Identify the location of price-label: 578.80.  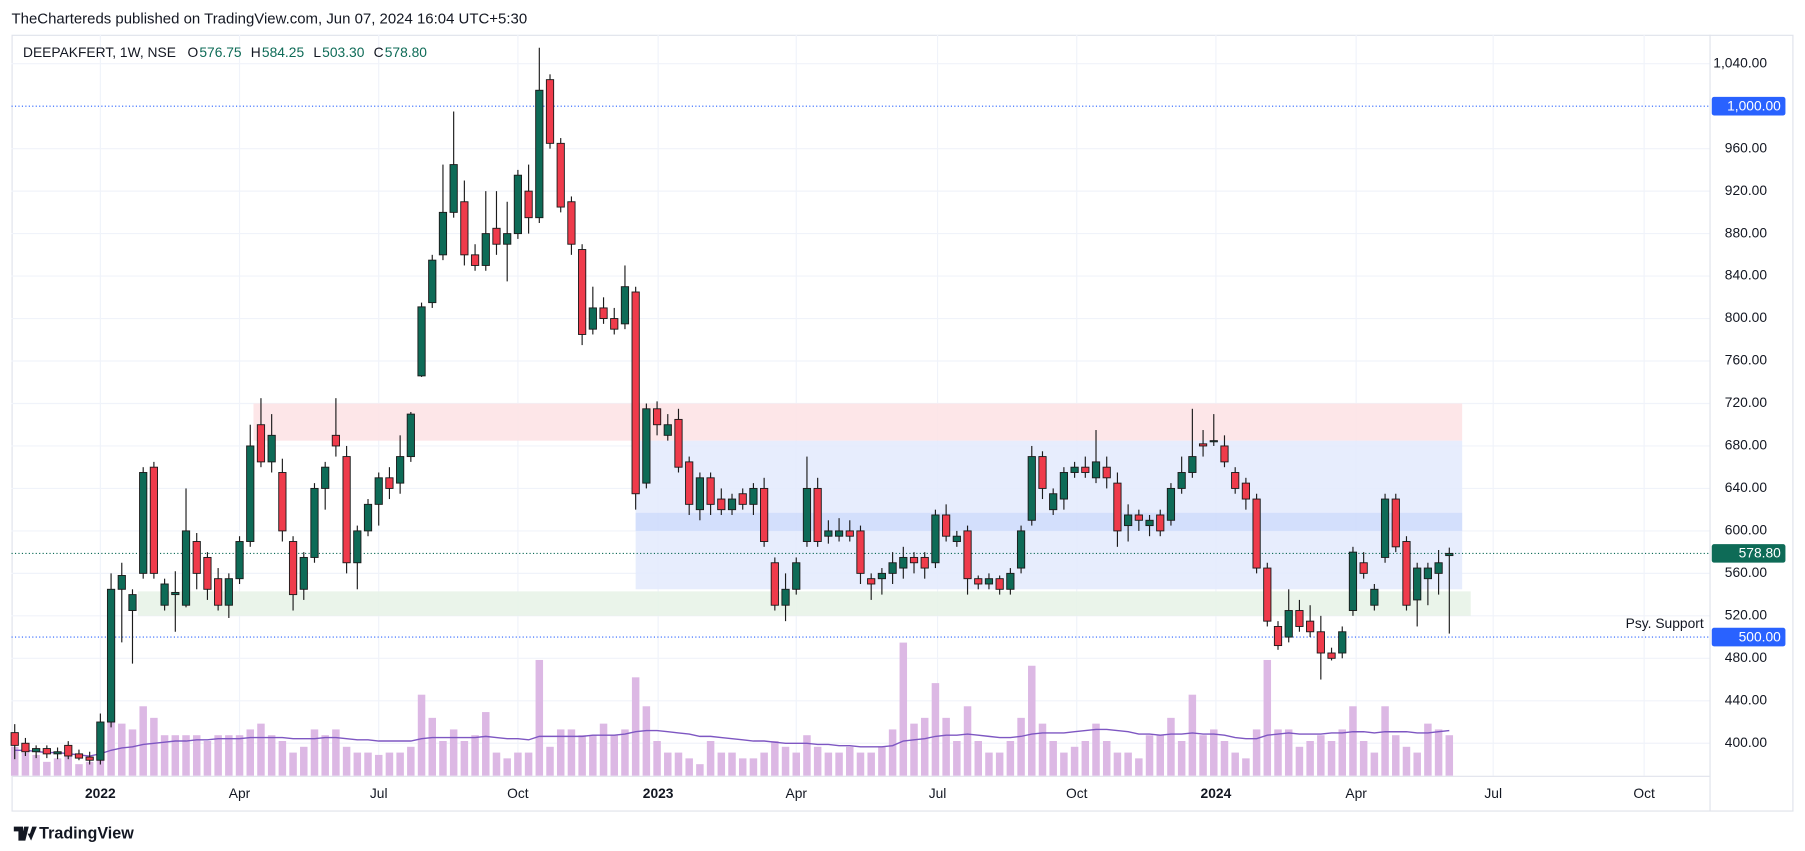
(1760, 553).